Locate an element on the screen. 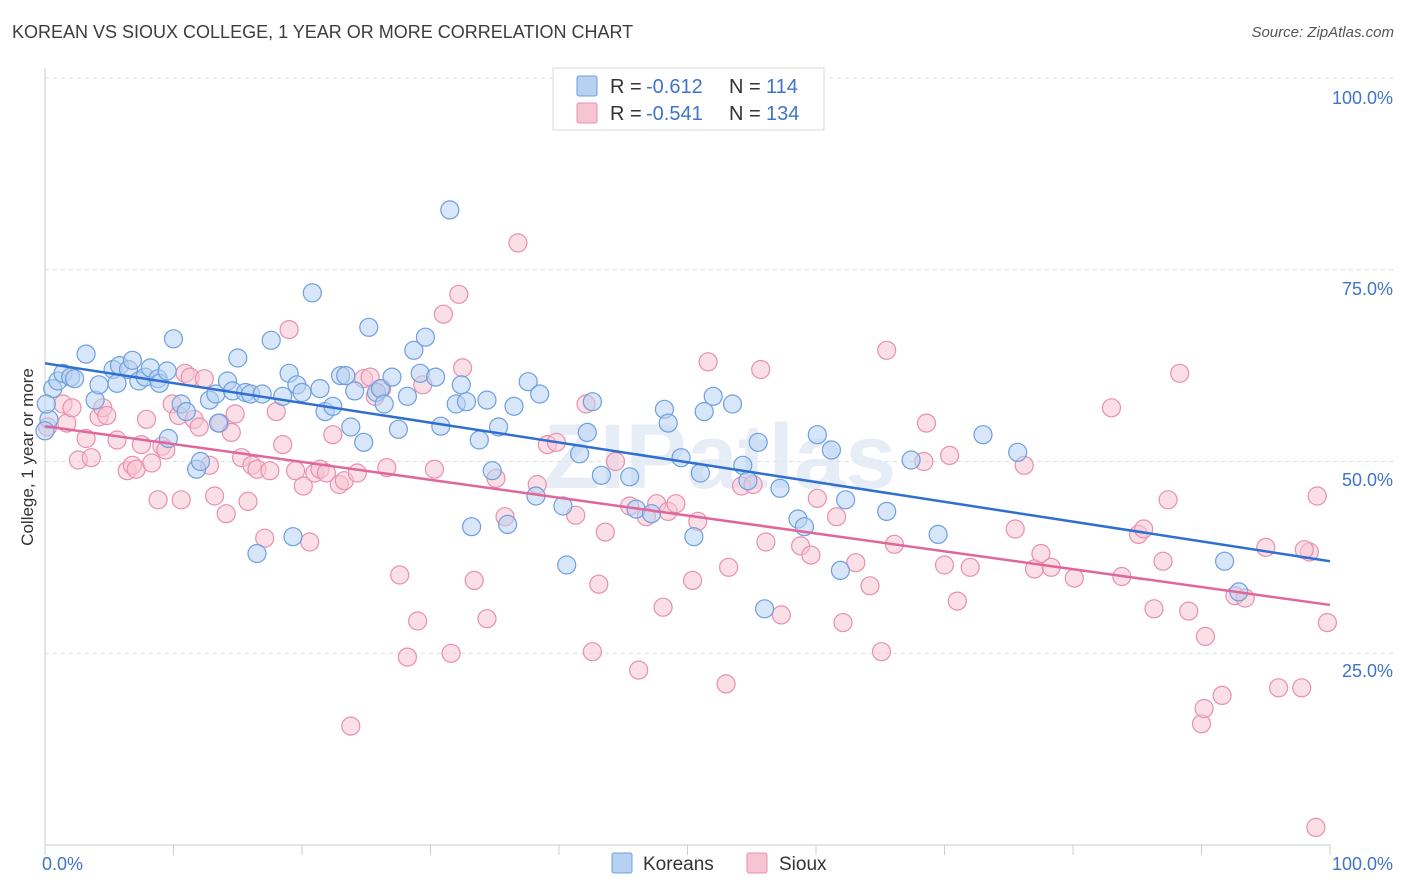  legend-r-value-sioux: -0.541 is located at coordinates (674, 114).